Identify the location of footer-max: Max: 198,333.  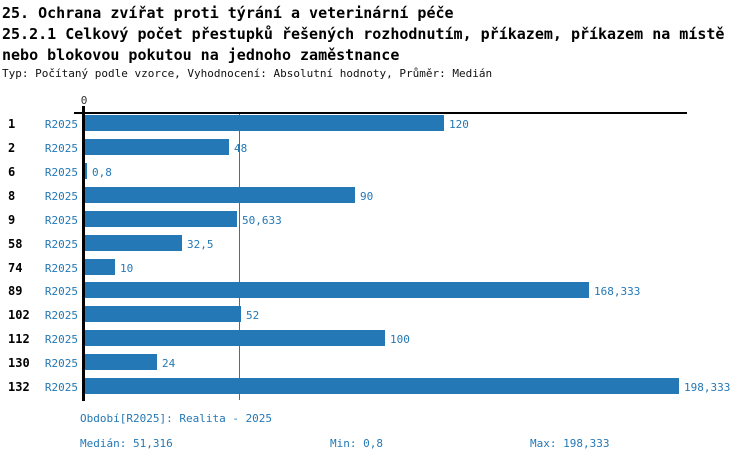
(570, 443).